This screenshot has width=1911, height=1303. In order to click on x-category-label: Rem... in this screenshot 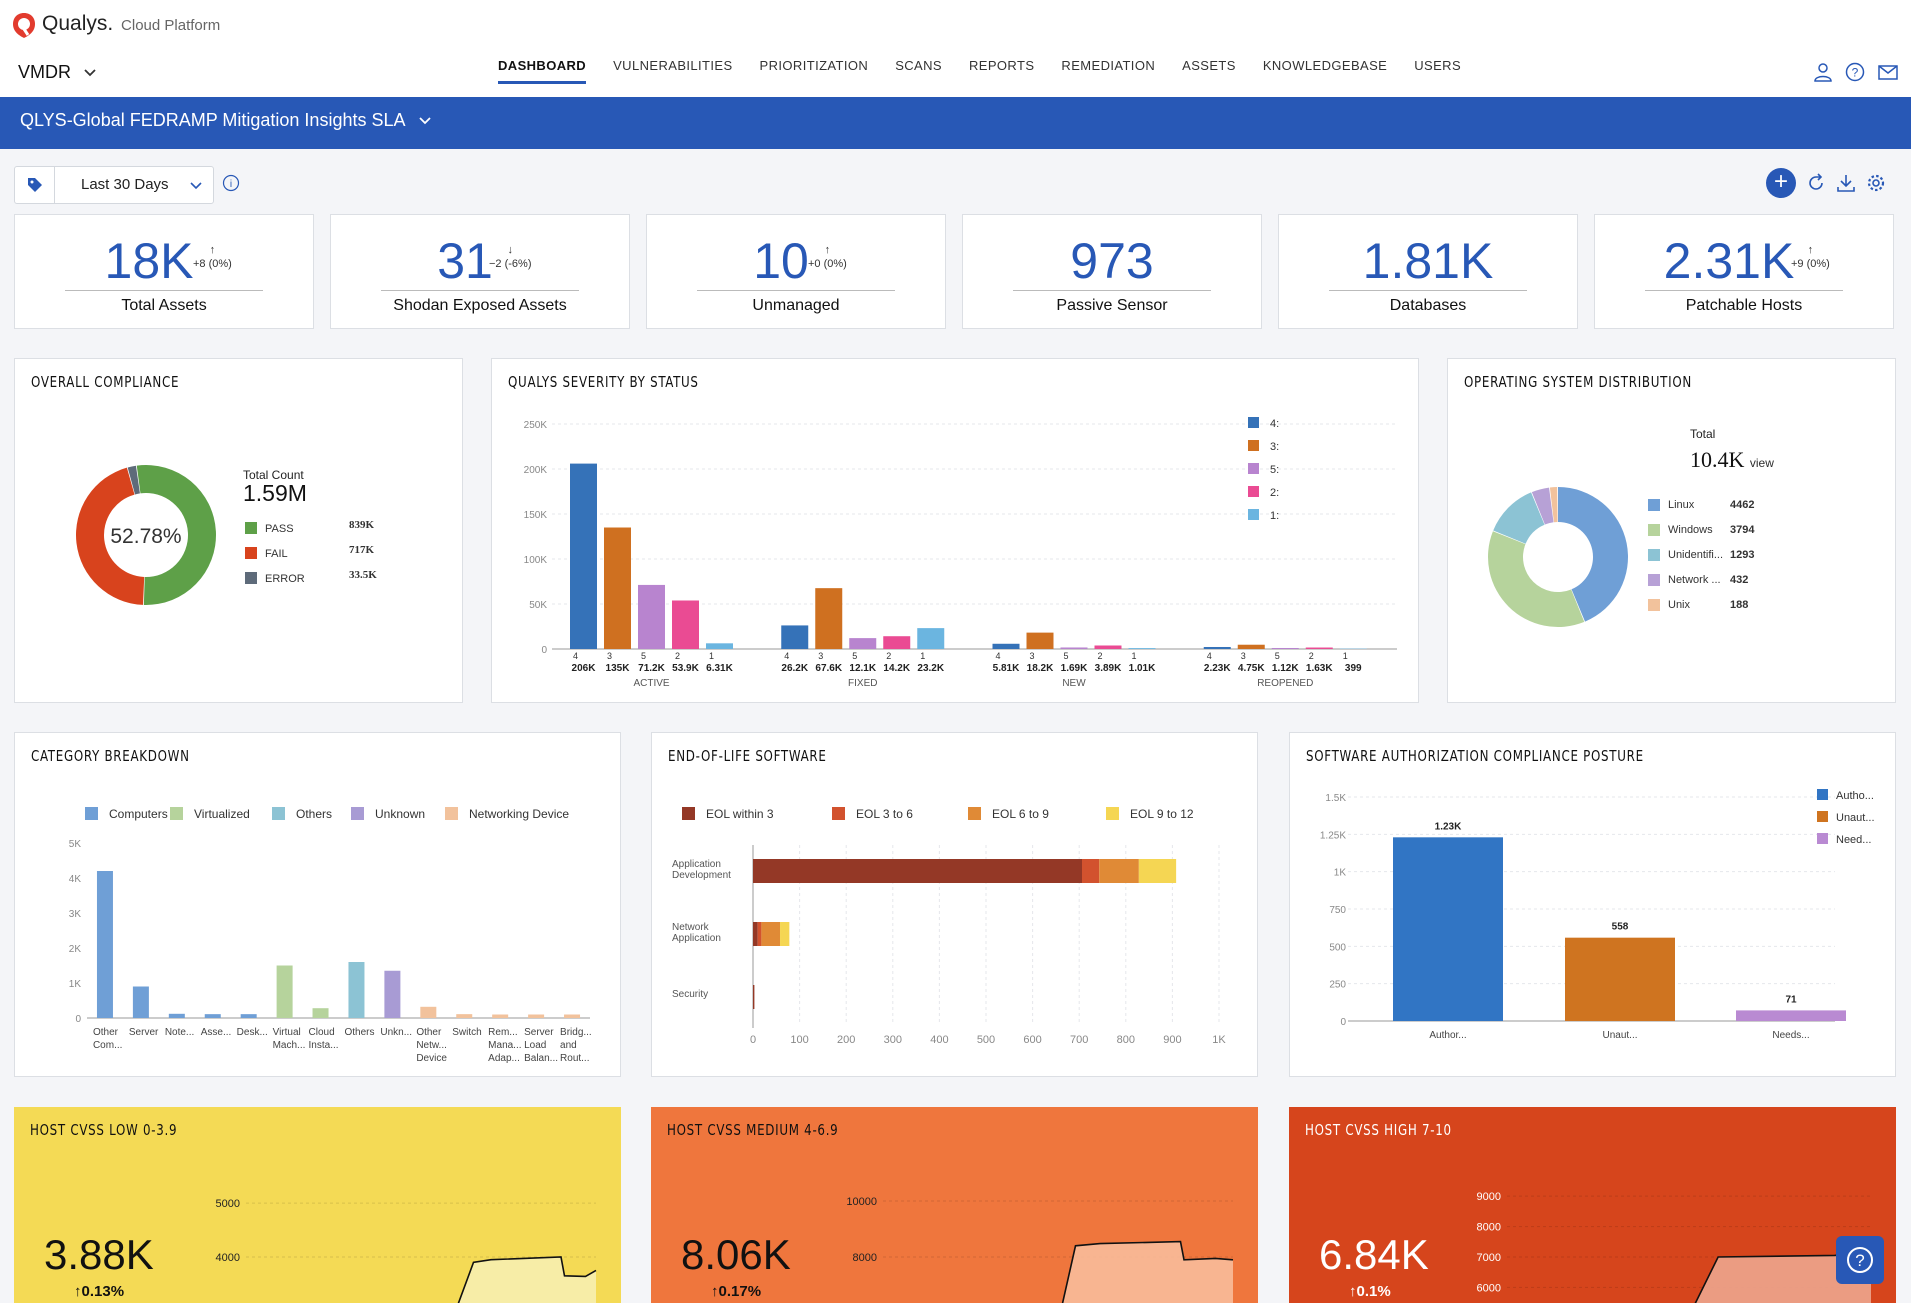, I will do `click(502, 1032)`.